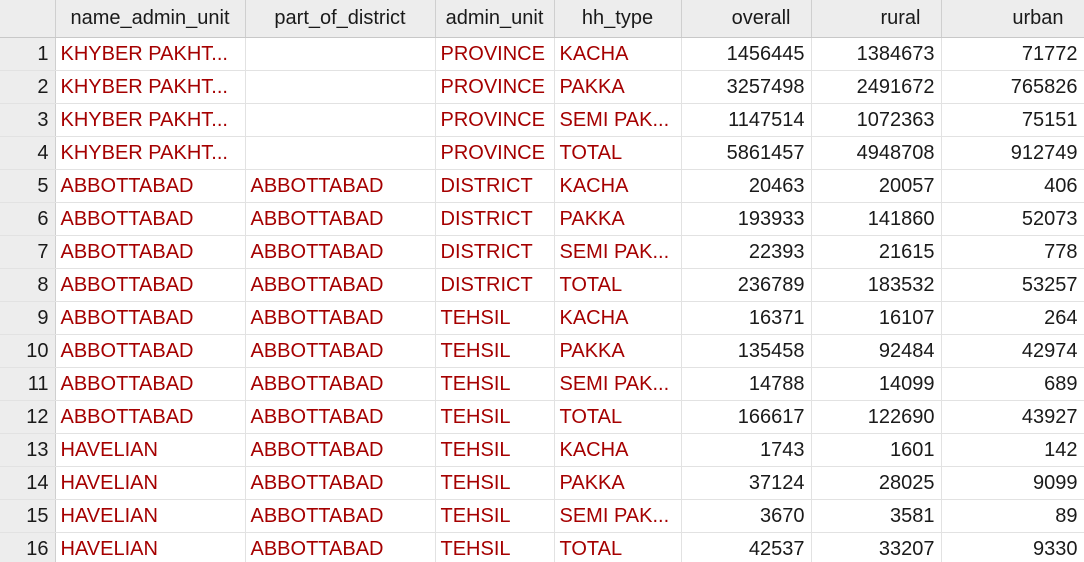 Image resolution: width=1084 pixels, height=562 pixels. What do you see at coordinates (876, 19) in the screenshot?
I see `column-header-rural: rural` at bounding box center [876, 19].